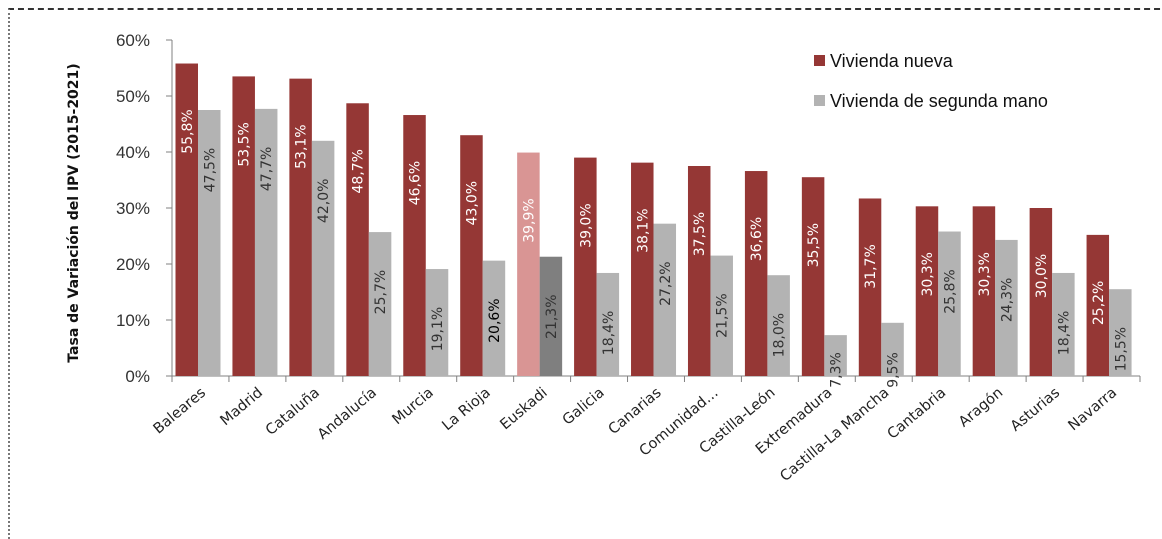 The image size is (1162, 539). Describe the element at coordinates (133, 40) in the screenshot. I see `y-tick-label: 60%` at that location.